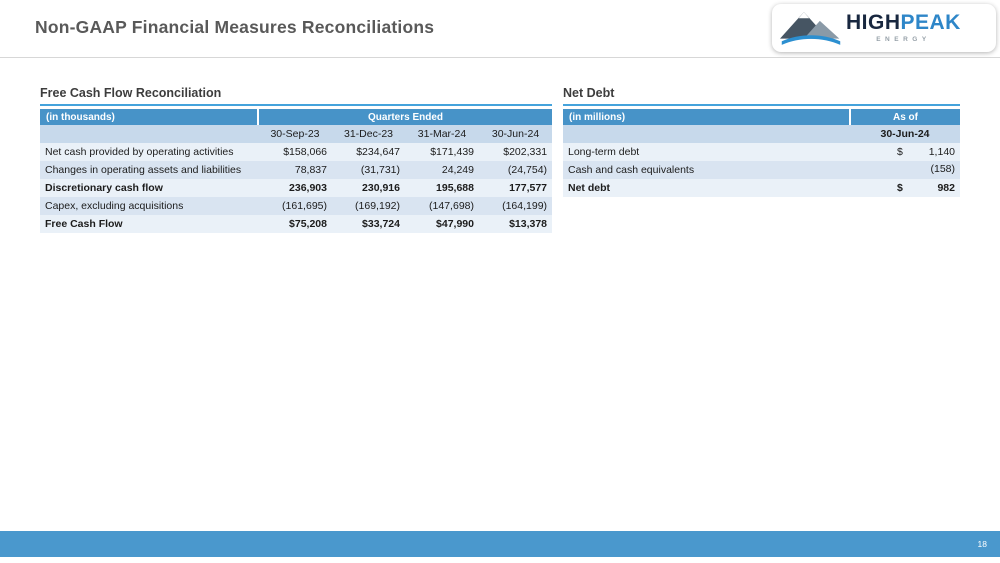 The height and width of the screenshot is (563, 1000). I want to click on group-header: Quarters Ended, so click(404, 117).